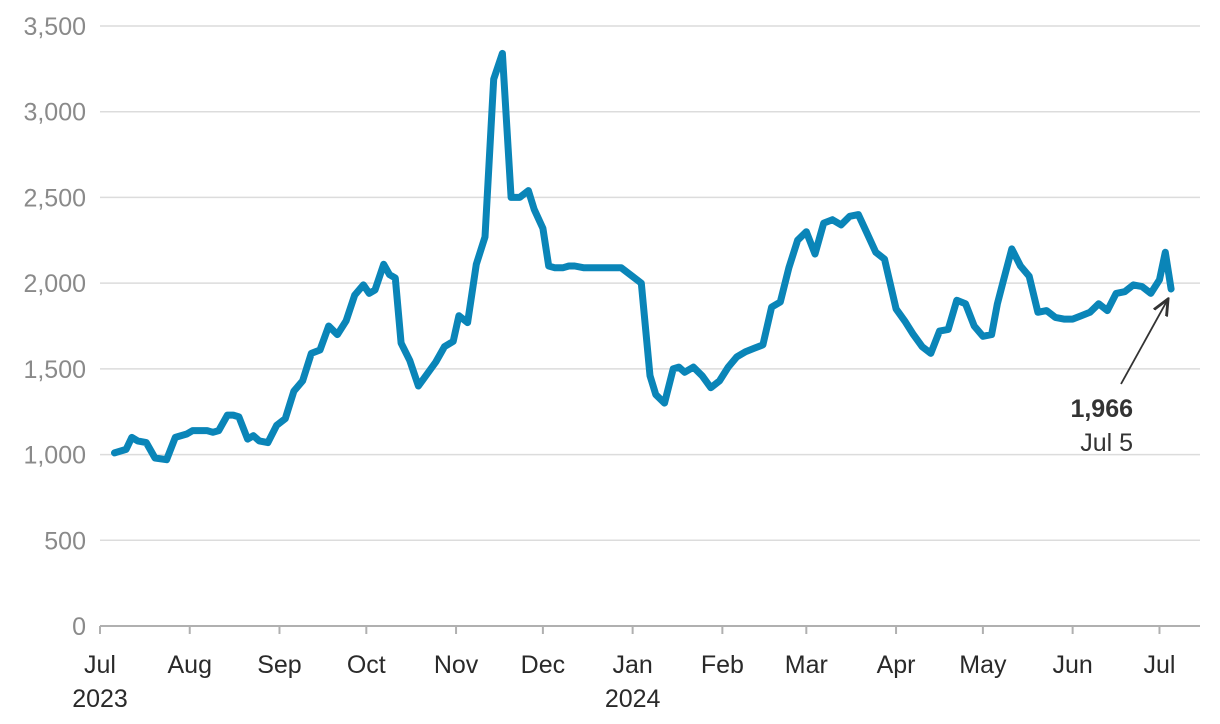  Describe the element at coordinates (100, 699) in the screenshot. I see `year-label: 2023` at that location.